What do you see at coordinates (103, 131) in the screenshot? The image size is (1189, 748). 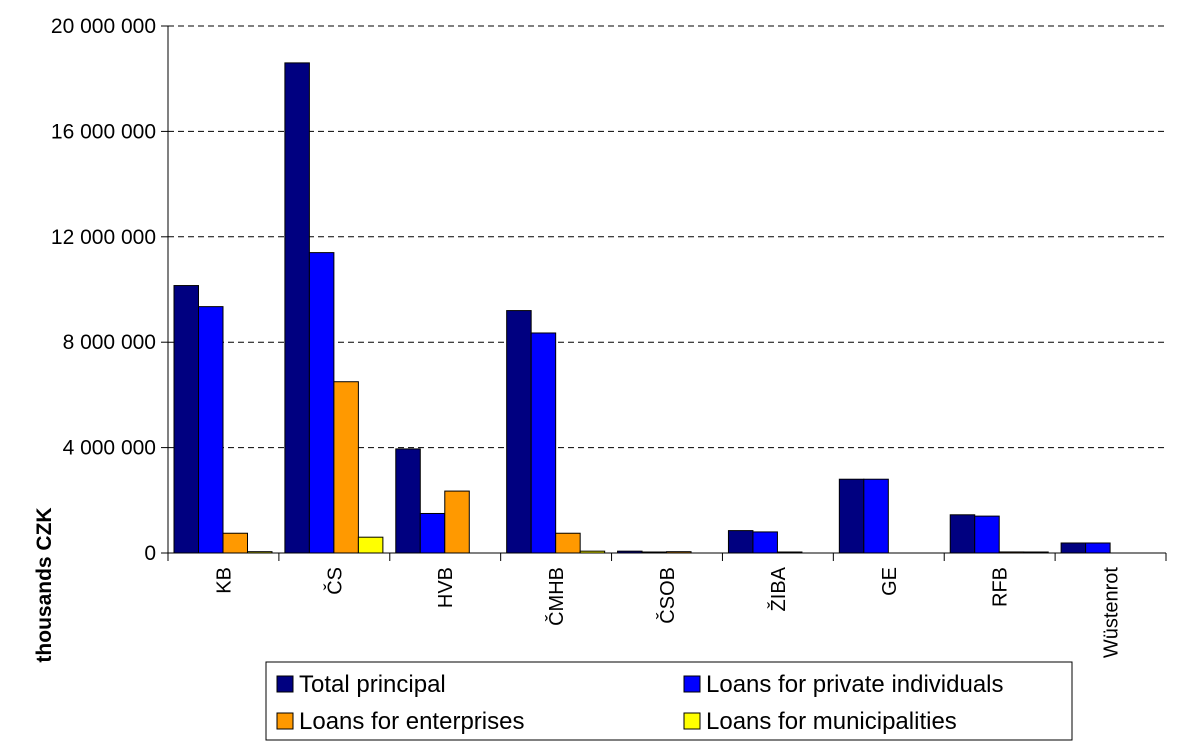 I see `y-tick-label: 16 000 000` at bounding box center [103, 131].